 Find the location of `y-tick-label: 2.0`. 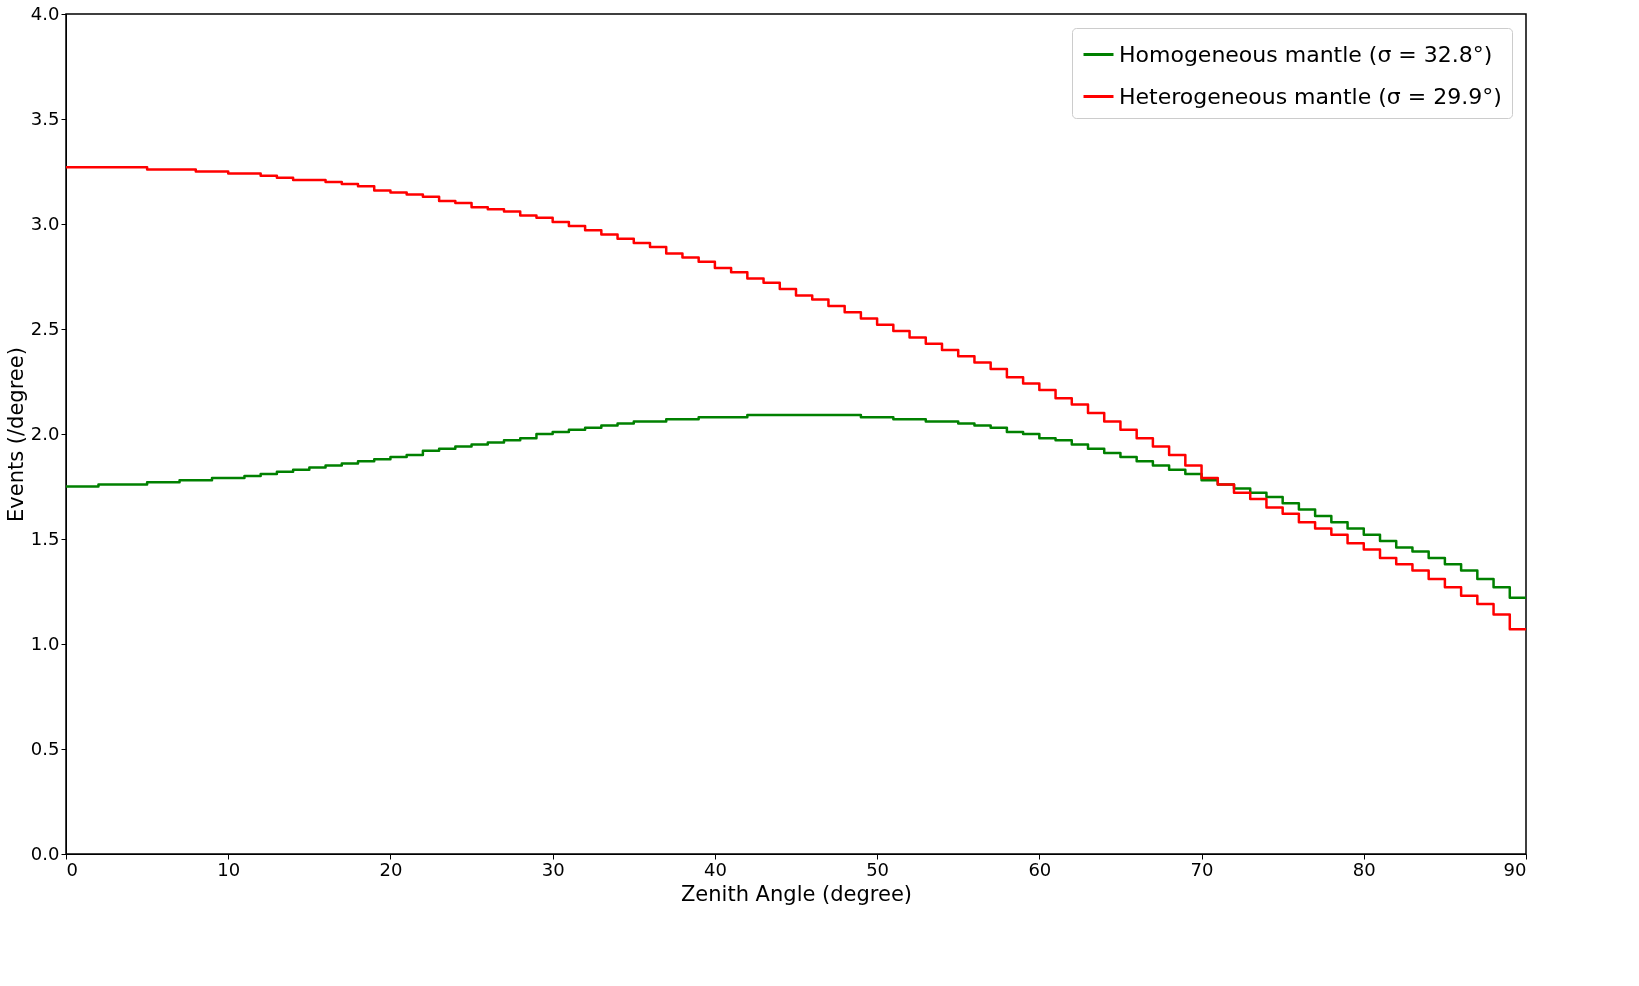

y-tick-label: 2.0 is located at coordinates (45, 433).